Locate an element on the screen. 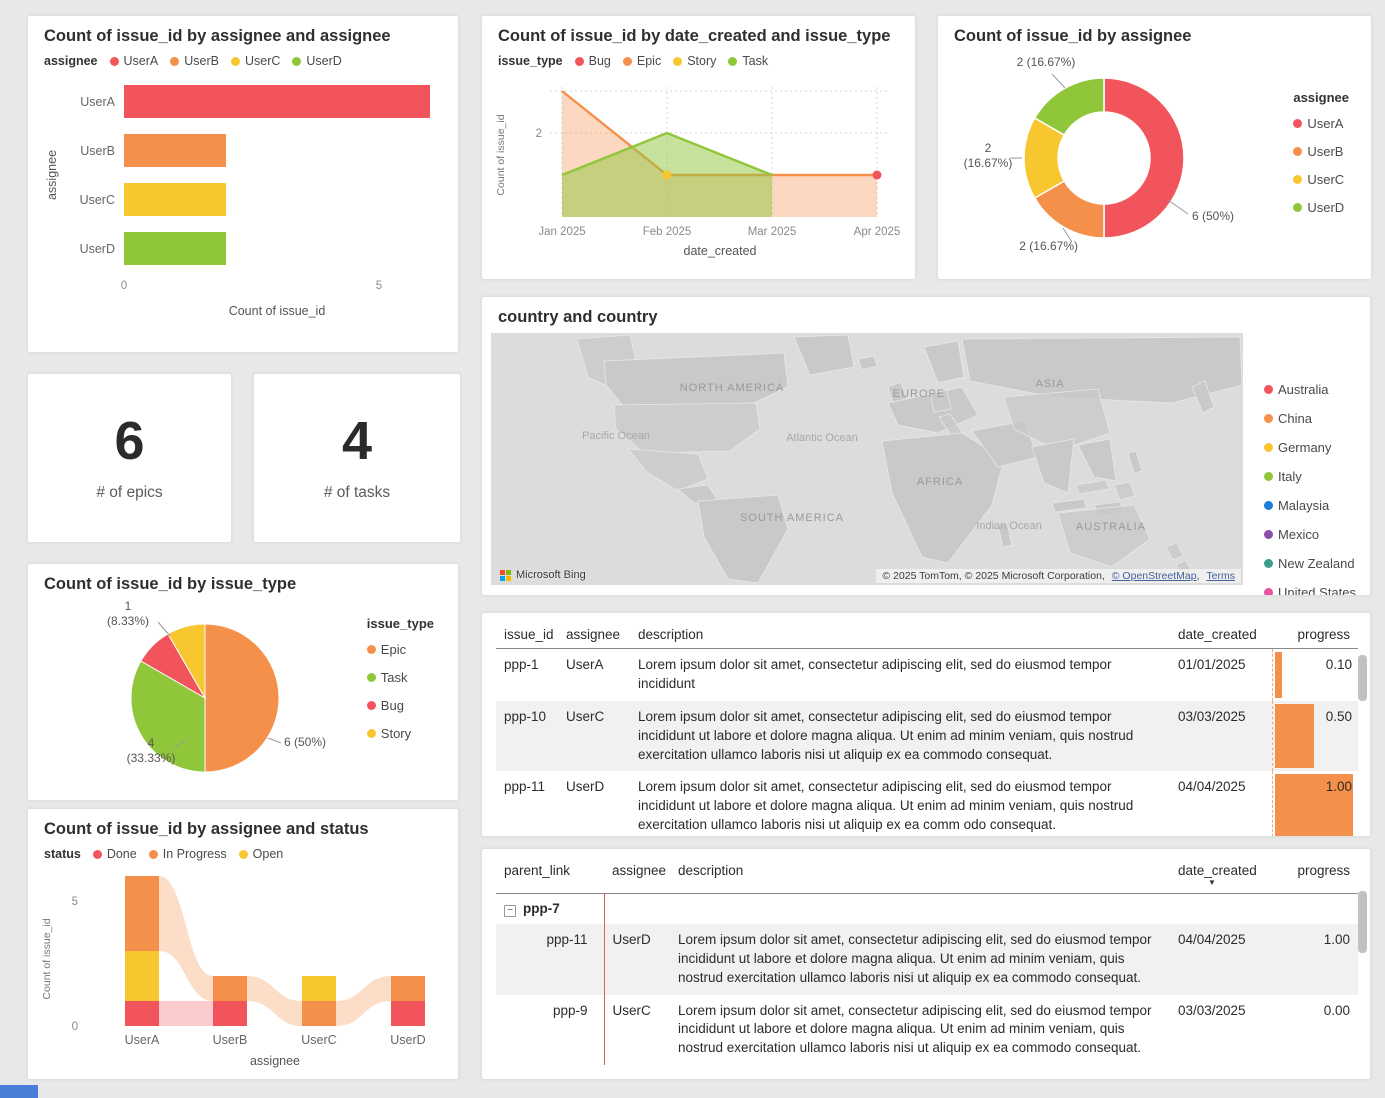 Image resolution: width=1385 pixels, height=1098 pixels. legend-item-new-zealand: New Zealand is located at coordinates (1309, 563).